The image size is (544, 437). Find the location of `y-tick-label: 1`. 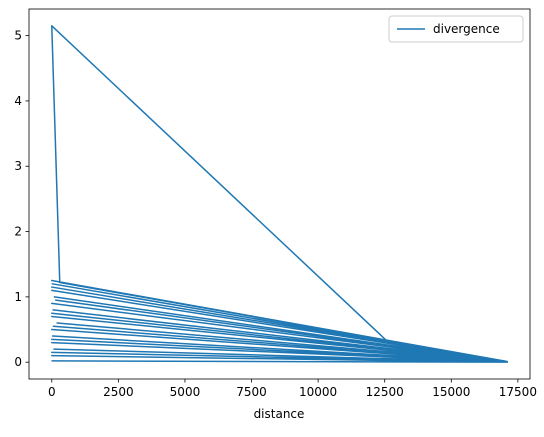

y-tick-label: 1 is located at coordinates (18, 297).